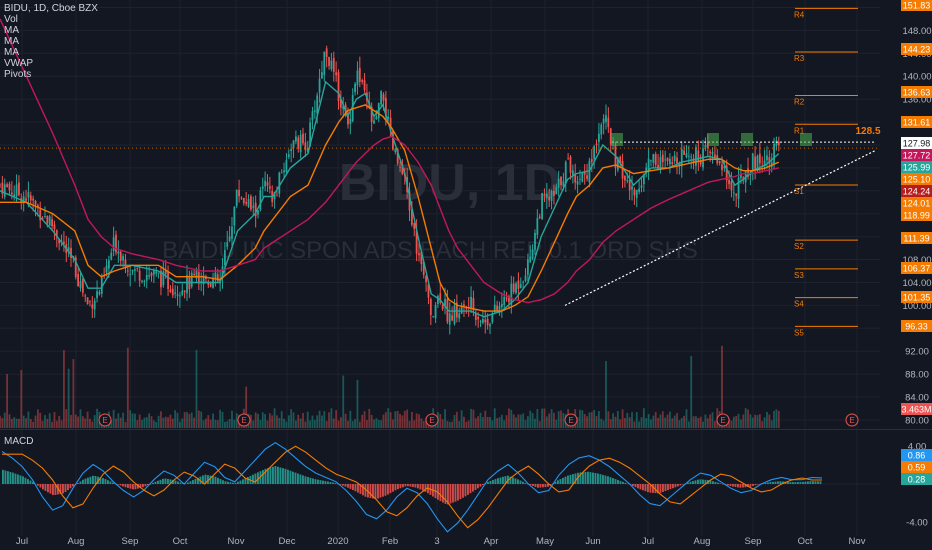 This screenshot has width=932, height=550. I want to click on macd-value-tag: 0.59, so click(916, 467).